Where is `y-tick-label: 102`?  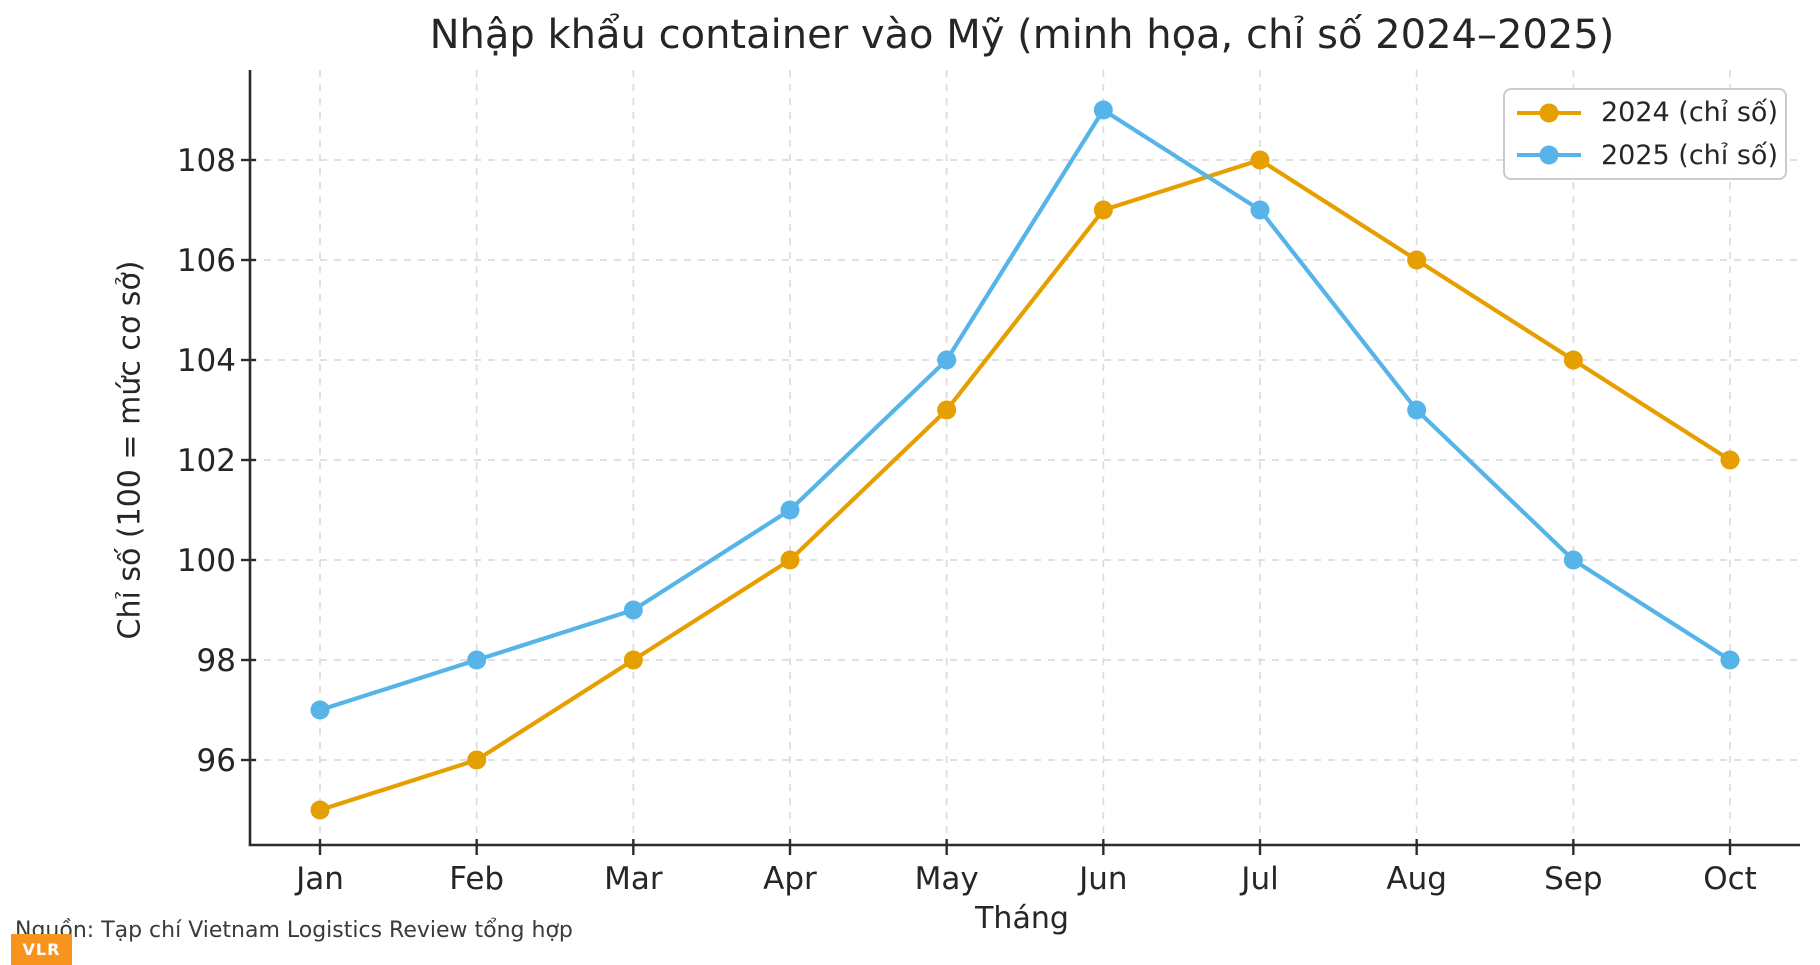
y-tick-label: 102 is located at coordinates (206, 461).